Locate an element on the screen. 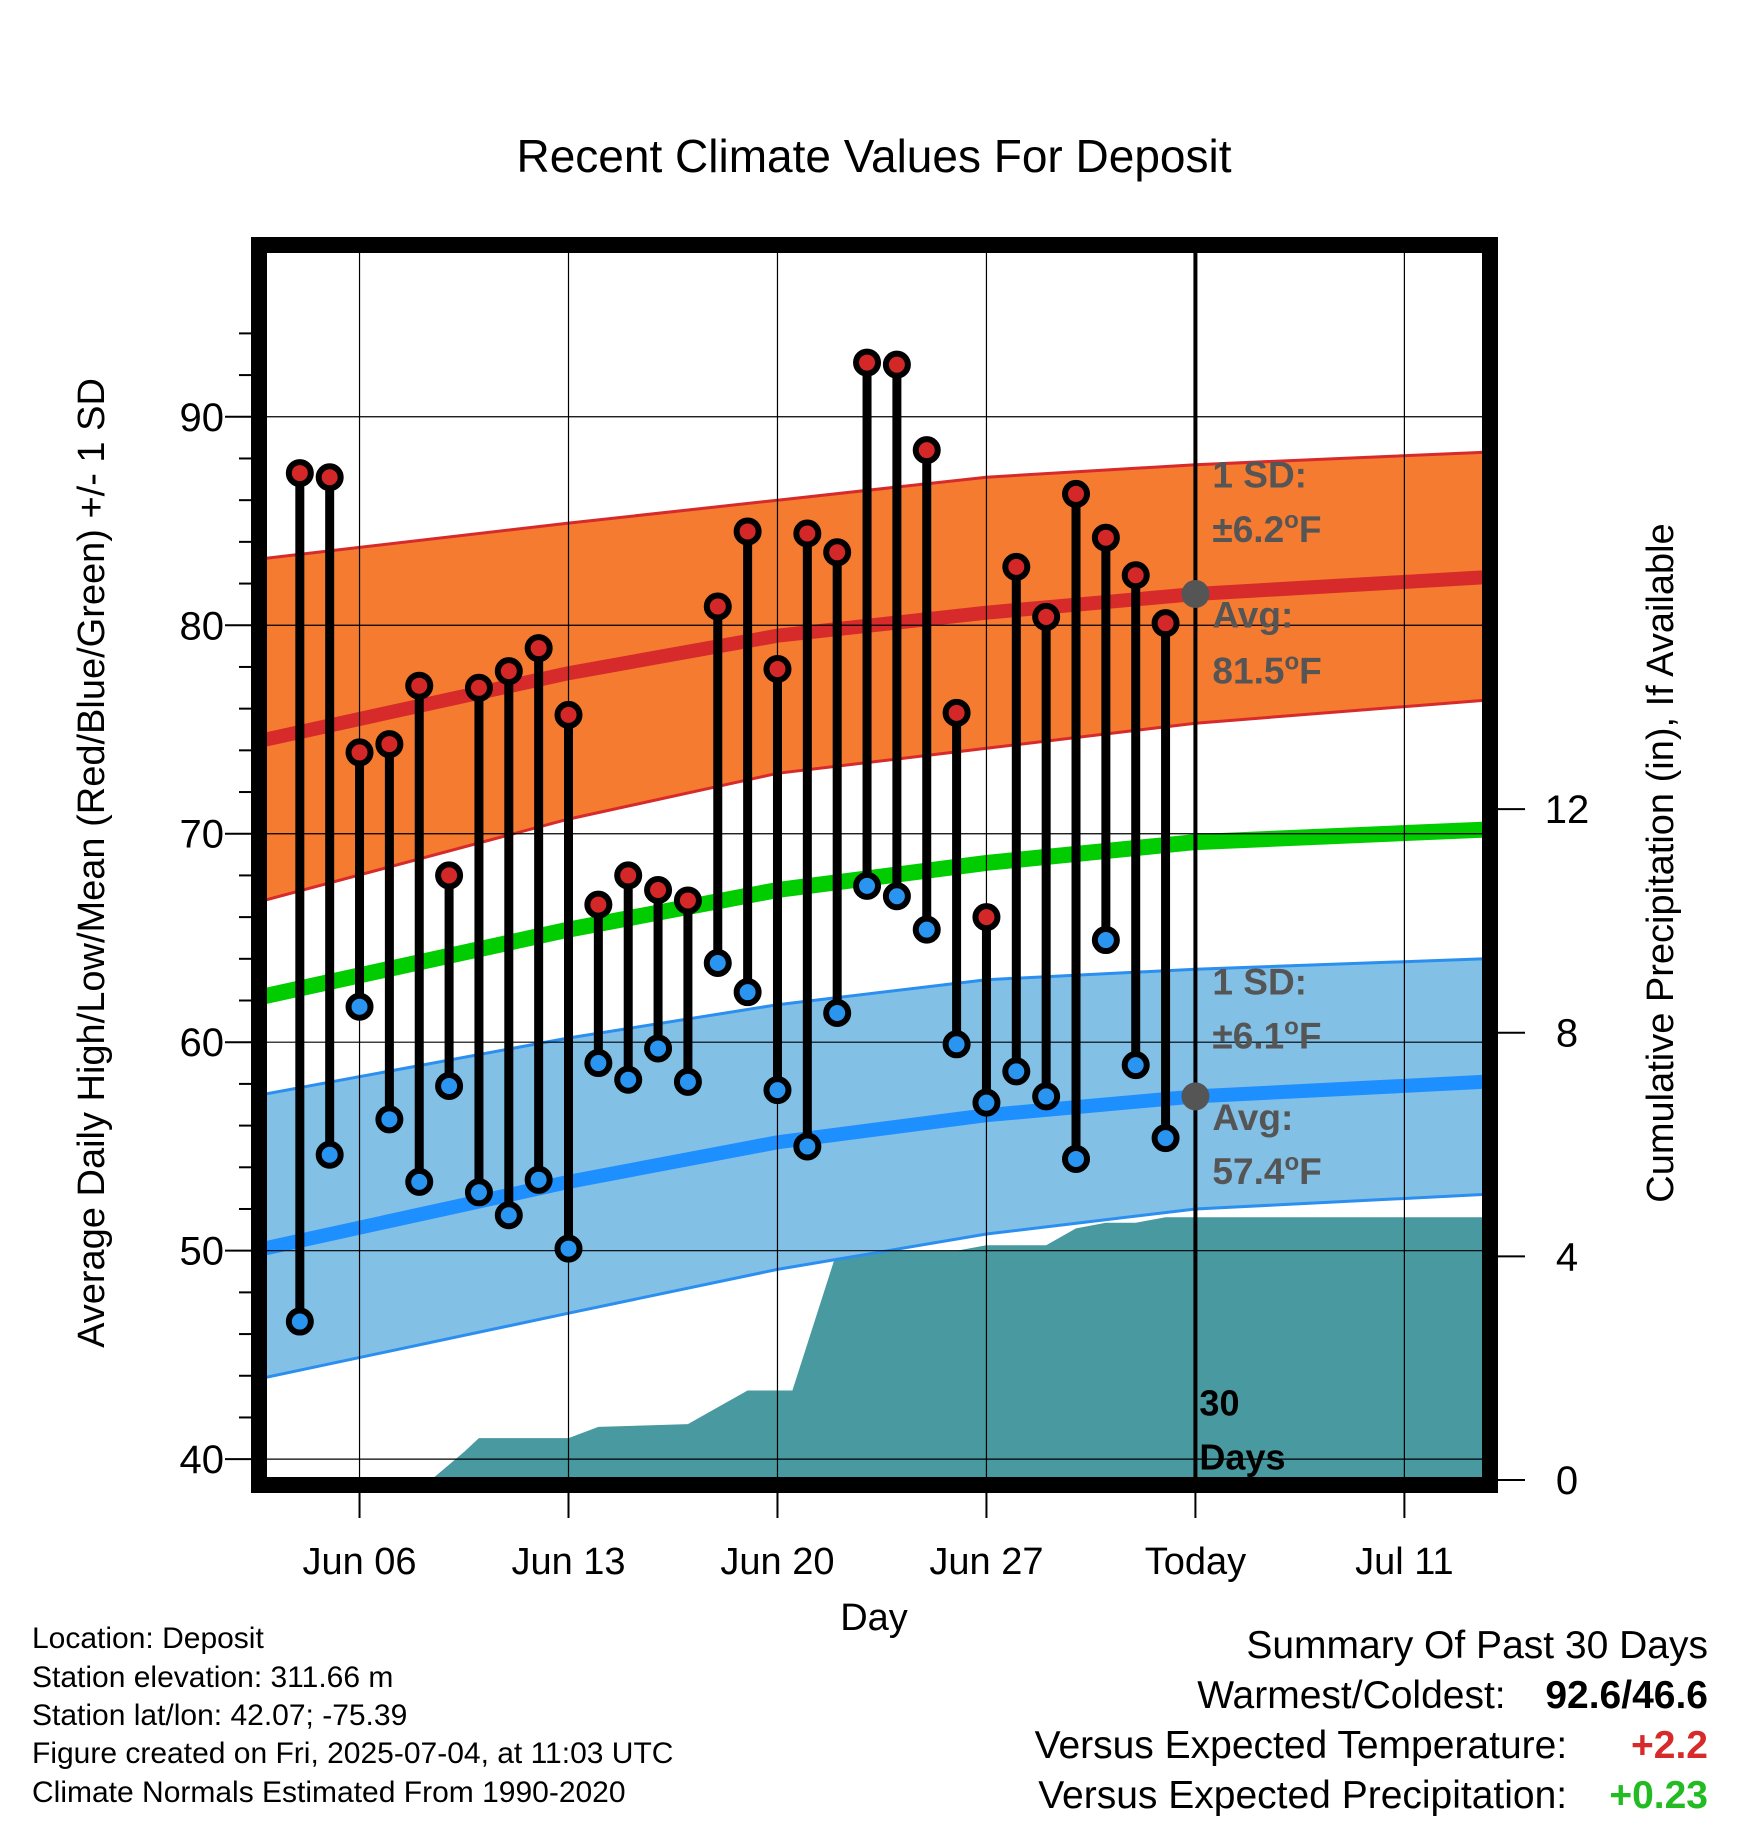  avg-high-line is located at coordinates (874, 658).